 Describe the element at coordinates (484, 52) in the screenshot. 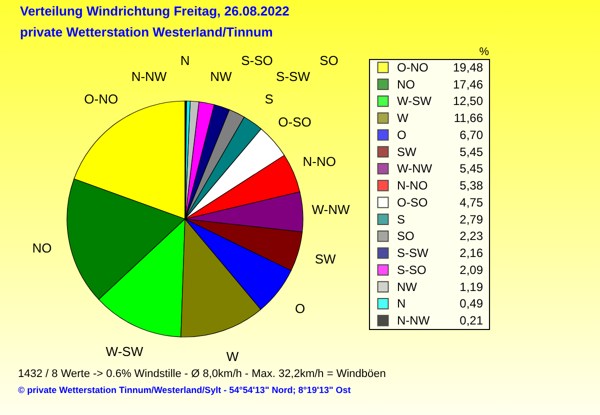

I see `legend-title: %` at that location.